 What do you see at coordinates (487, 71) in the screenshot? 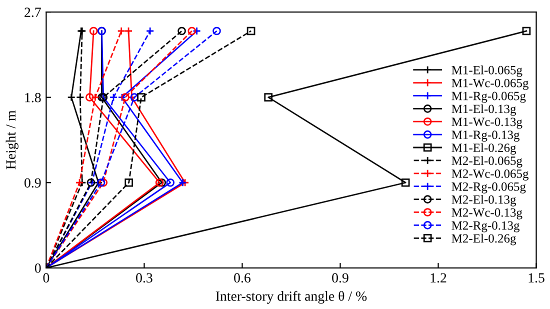
I see `legend-label: M1-El-0.065g` at bounding box center [487, 71].